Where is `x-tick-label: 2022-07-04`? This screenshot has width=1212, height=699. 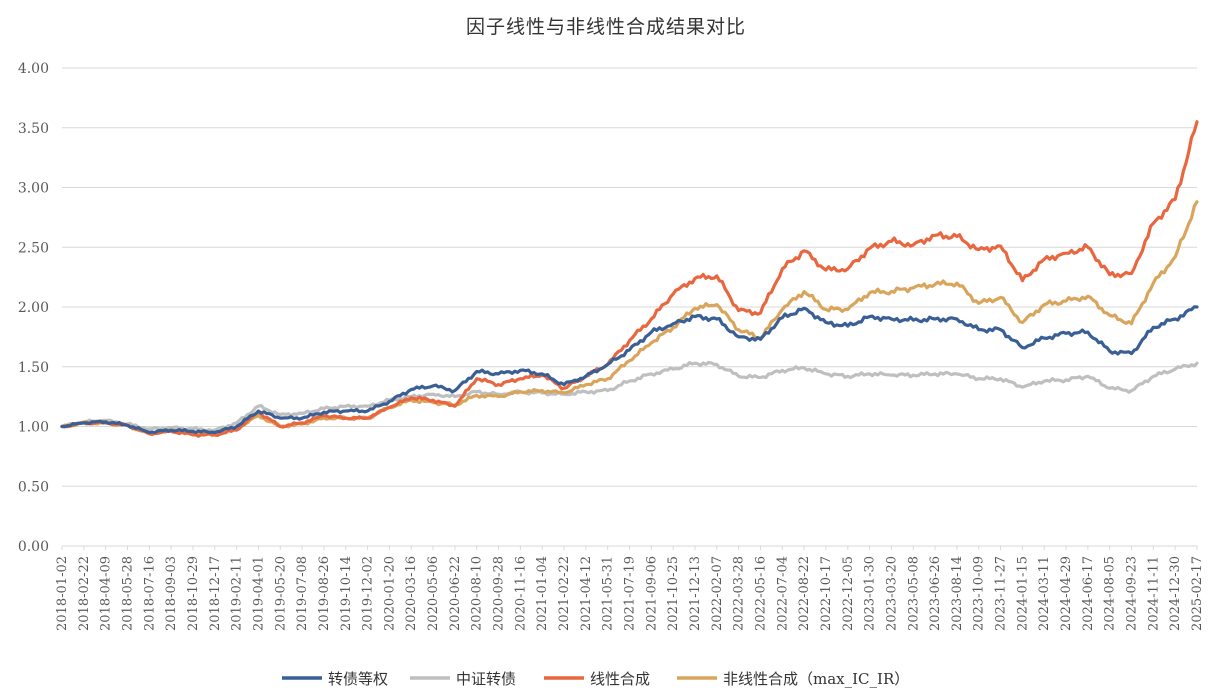 x-tick-label: 2022-07-04 is located at coordinates (782, 593).